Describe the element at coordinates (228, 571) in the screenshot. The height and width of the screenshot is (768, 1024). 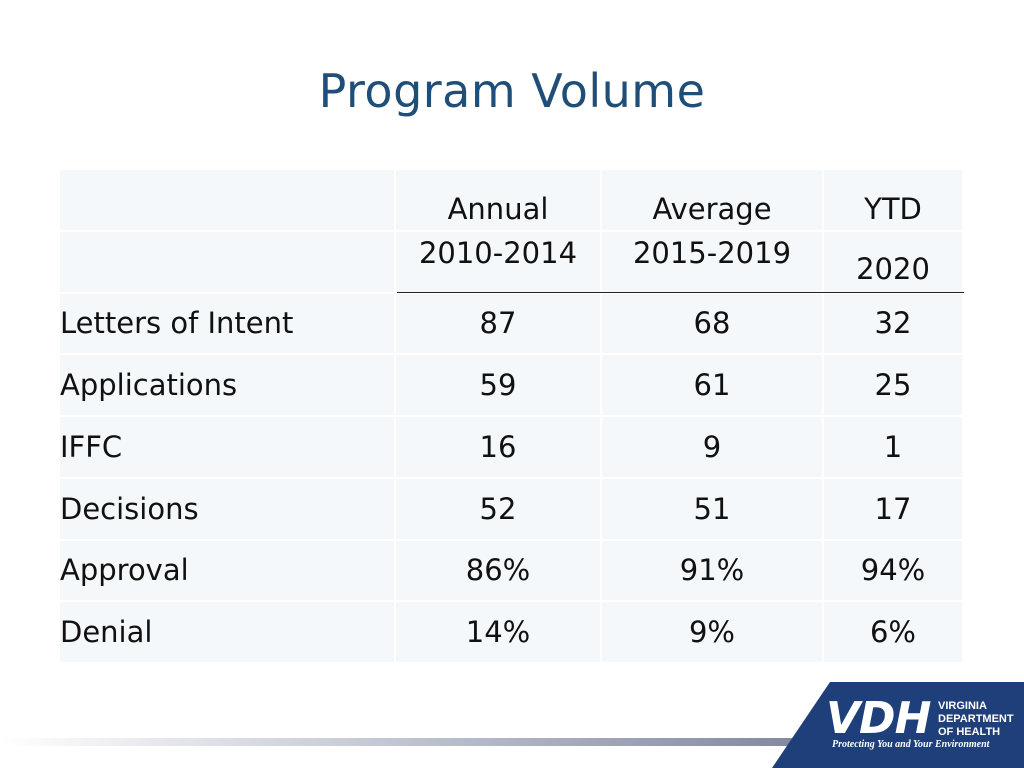
I see `row-label-approval: Approval` at that location.